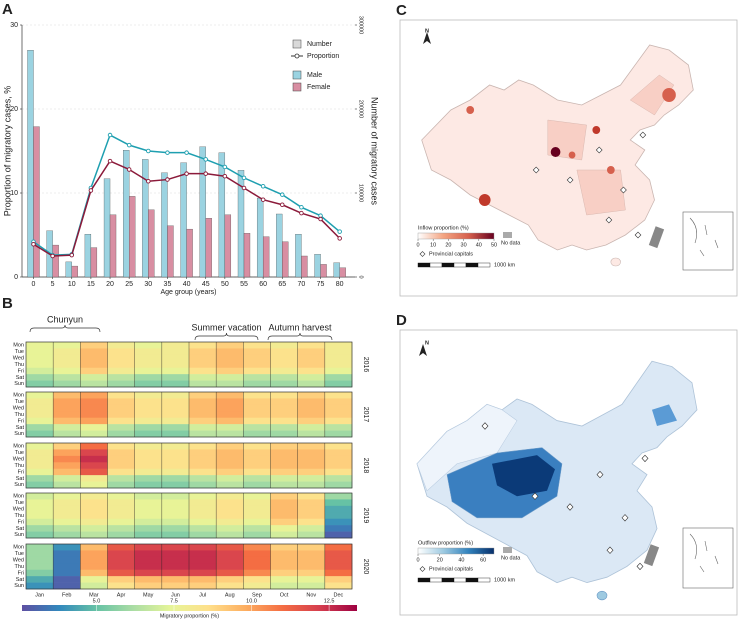  What do you see at coordinates (314, 75) in the screenshot?
I see `legend-label: Male` at bounding box center [314, 75].